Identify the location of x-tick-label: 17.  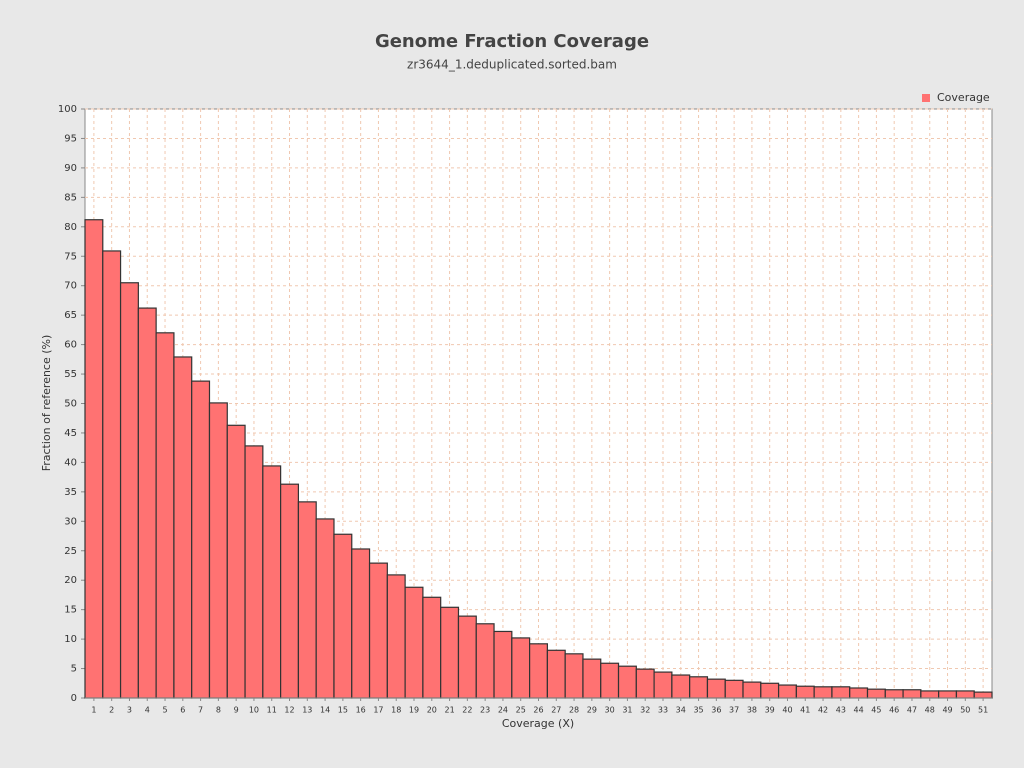
(378, 710).